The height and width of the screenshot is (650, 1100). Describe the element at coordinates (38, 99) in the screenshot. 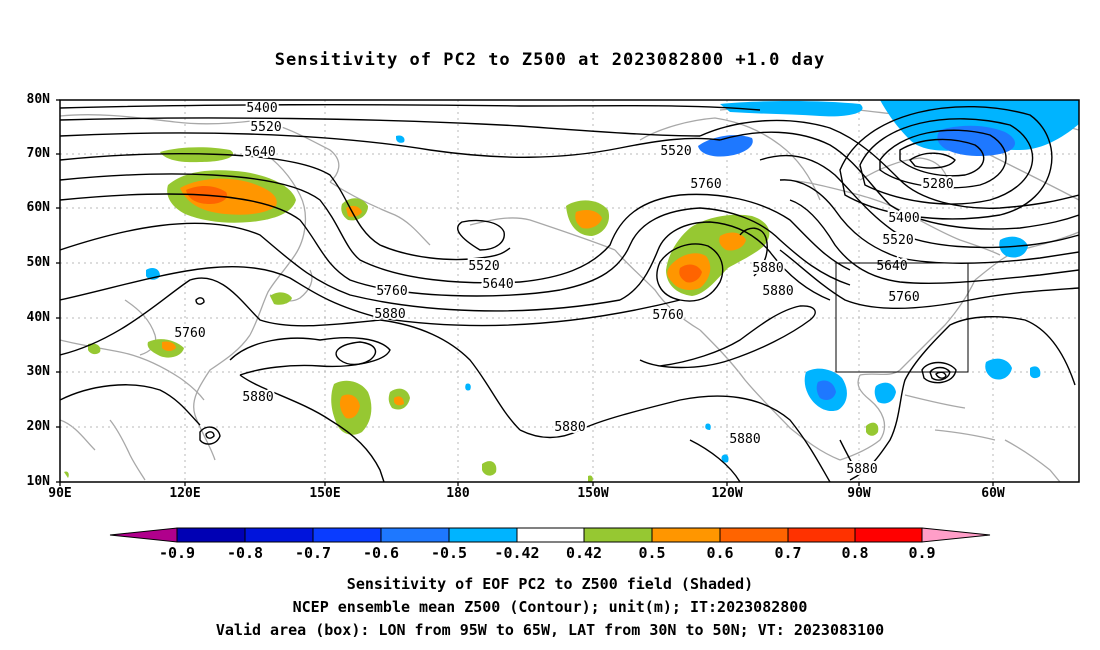

I see `lat-label: 80N` at that location.